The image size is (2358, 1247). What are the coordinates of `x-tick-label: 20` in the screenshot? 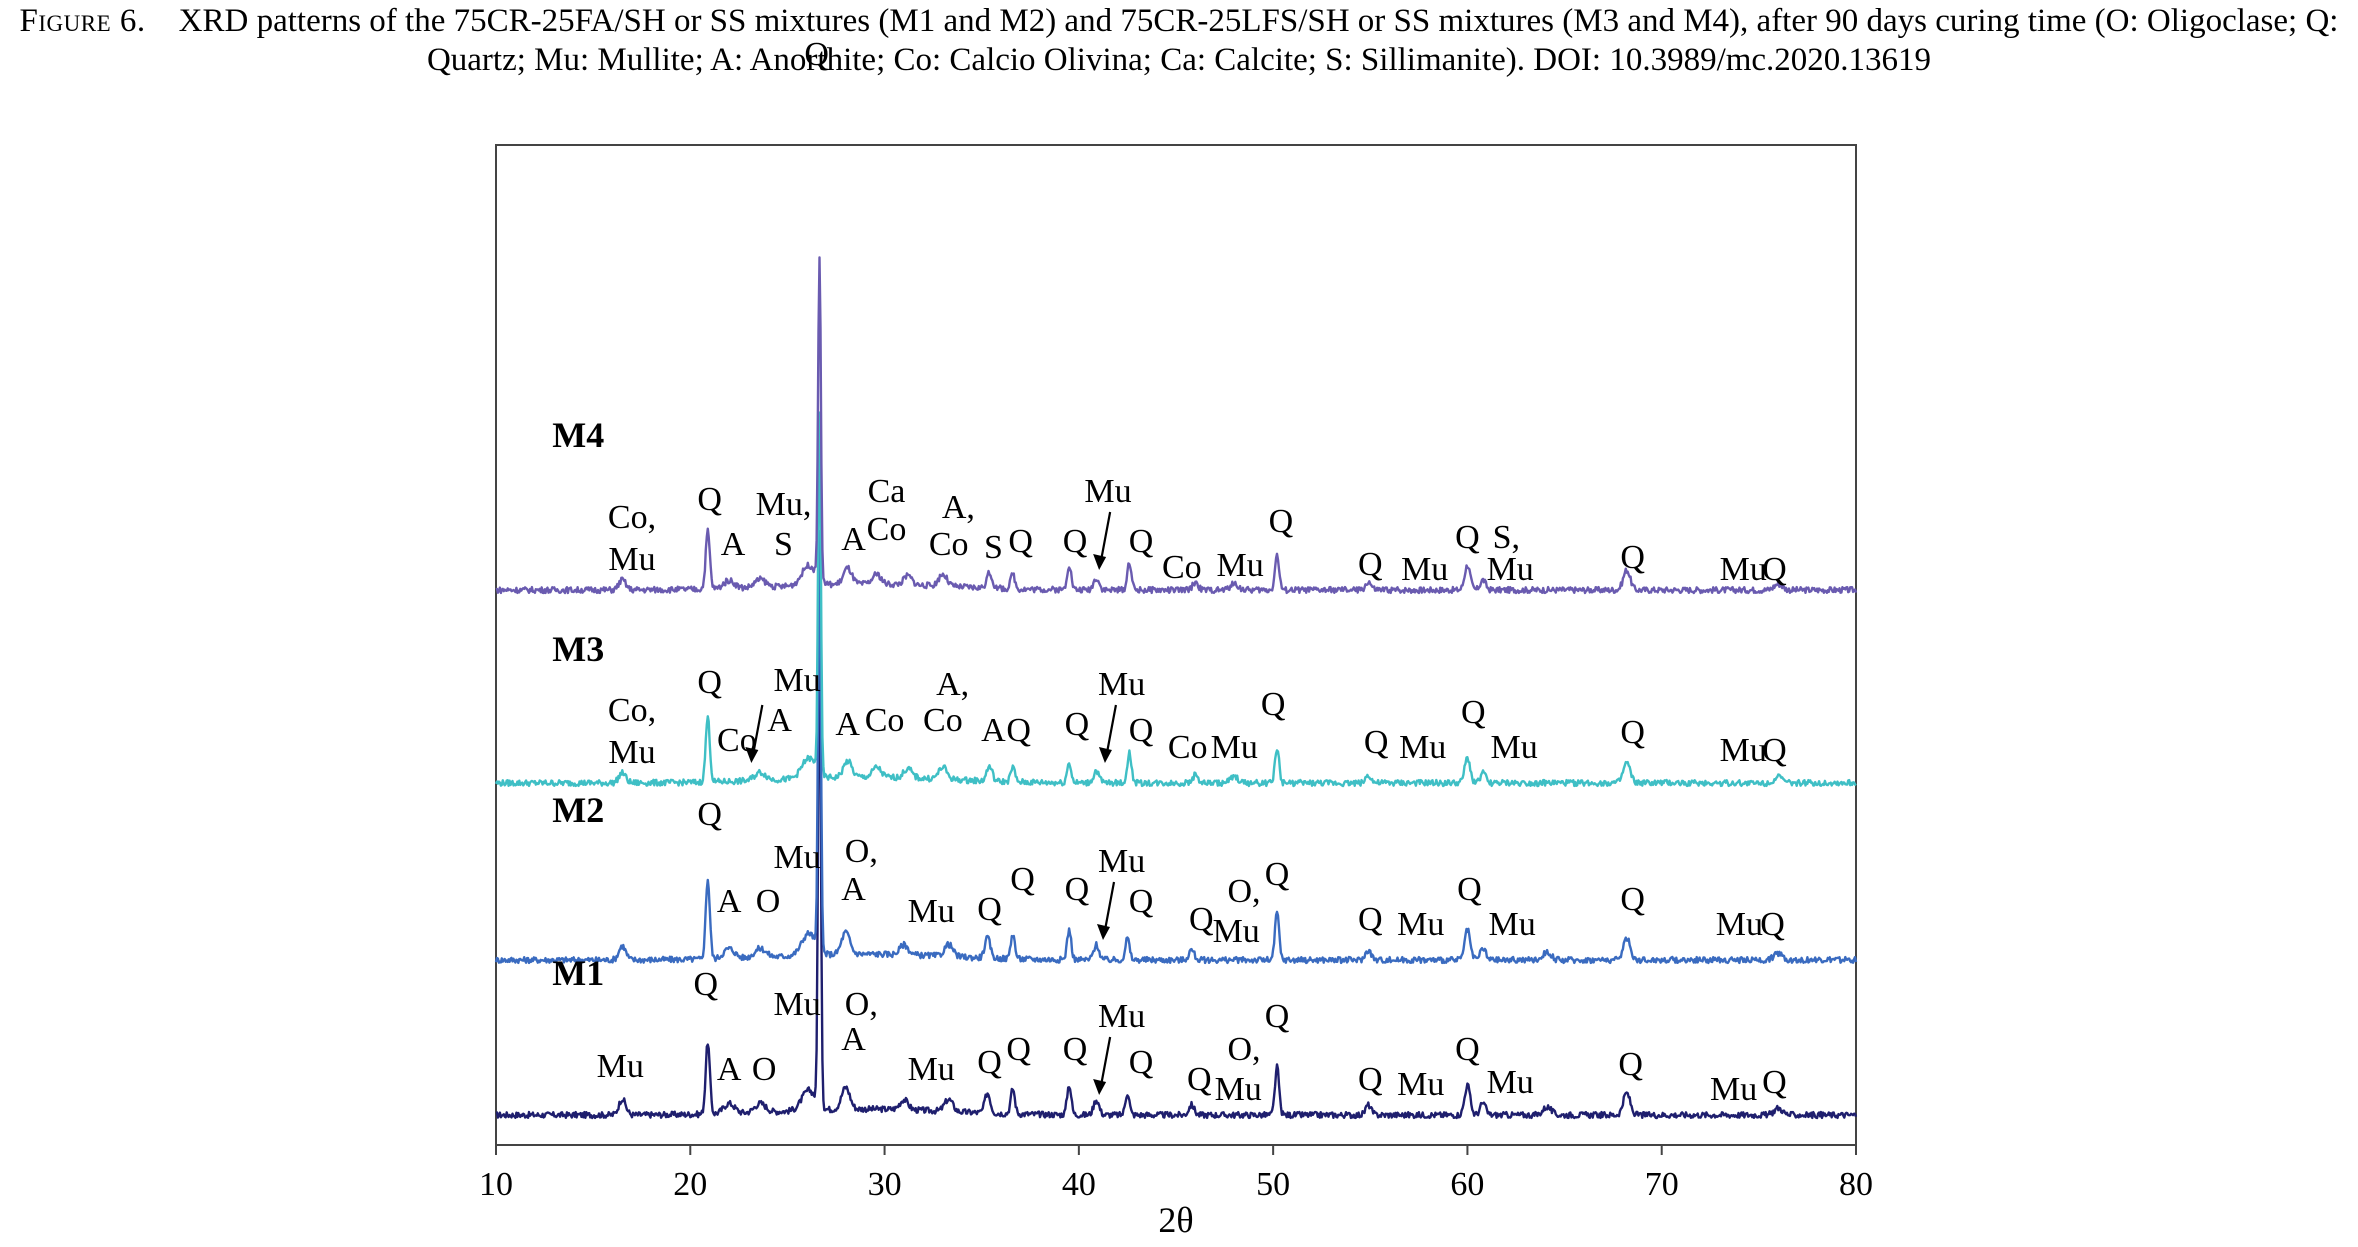 It's located at (690, 1184).